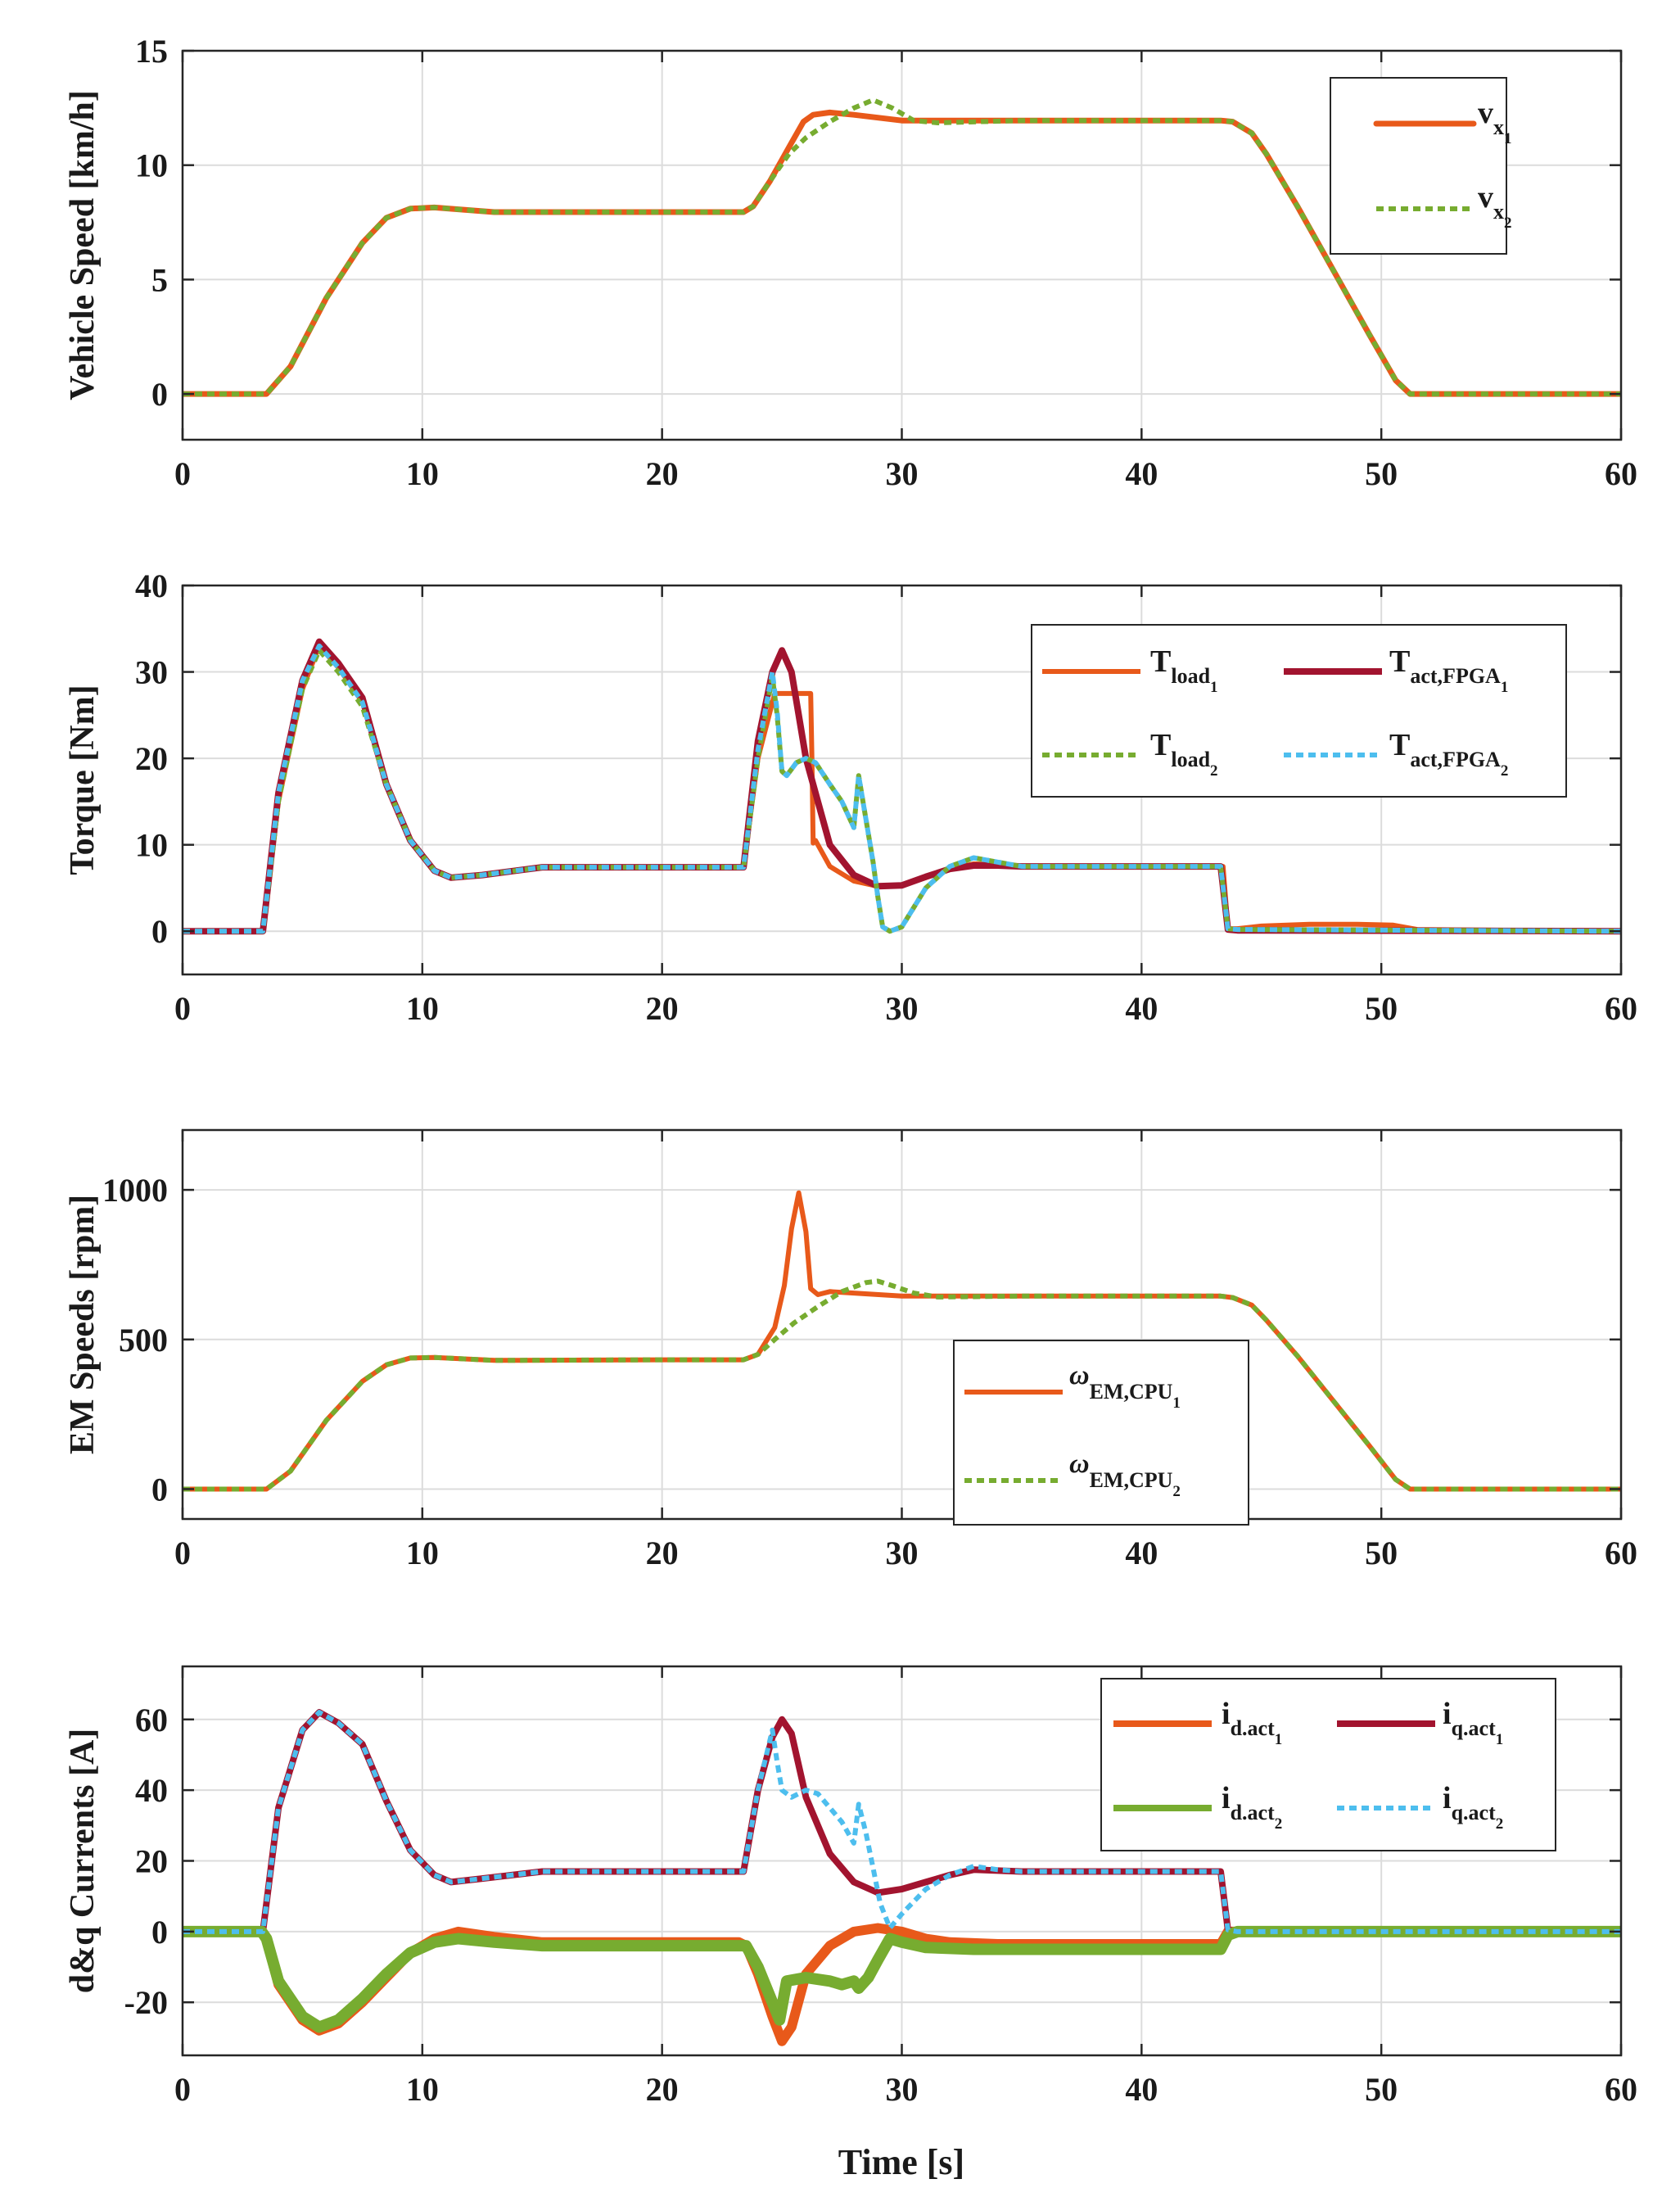  Describe the element at coordinates (902, 1385) in the screenshot. I see `series-line-ω-EM,CPU-2` at that location.